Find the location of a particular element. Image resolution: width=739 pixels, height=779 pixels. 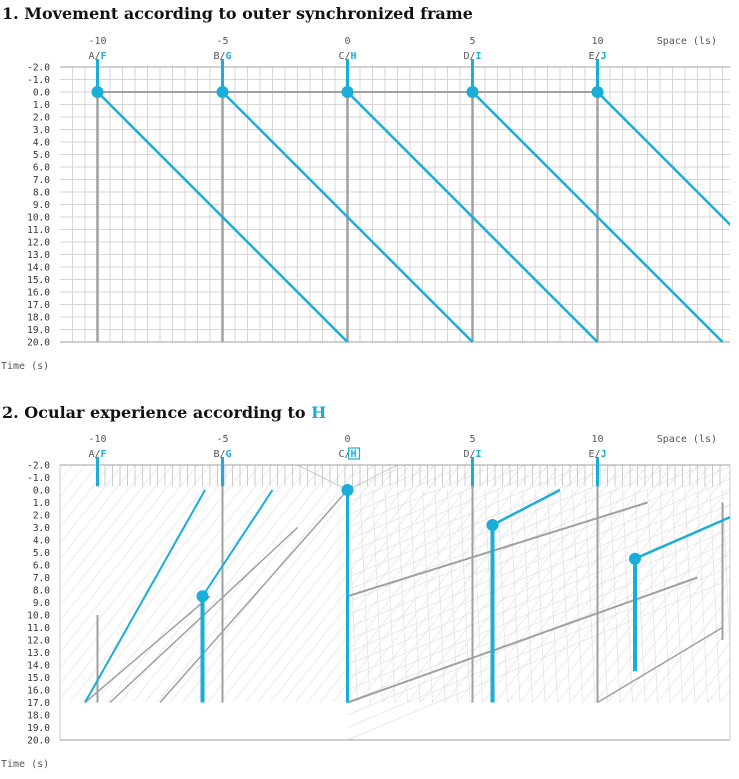

time-tick-label: 0.0 is located at coordinates (41, 93).